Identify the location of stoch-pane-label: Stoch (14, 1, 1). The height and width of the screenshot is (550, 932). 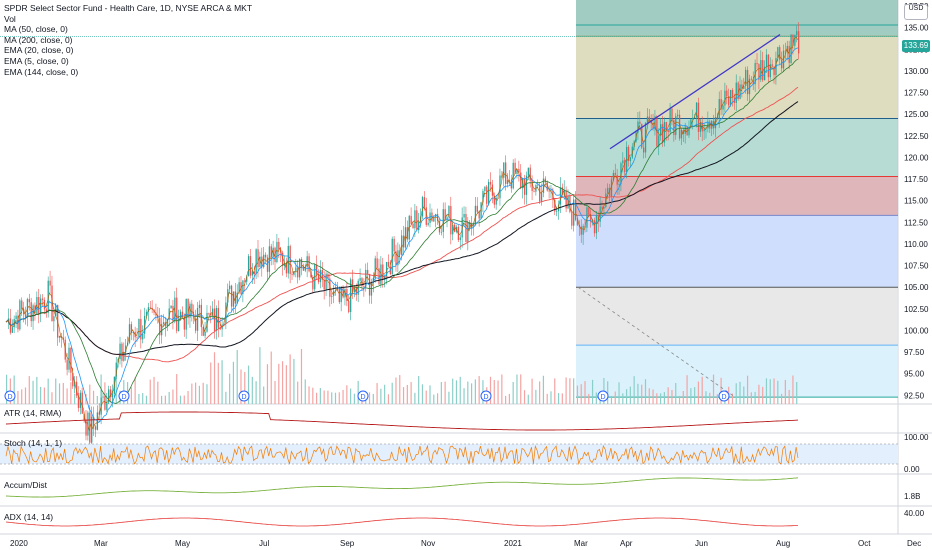
(33, 443).